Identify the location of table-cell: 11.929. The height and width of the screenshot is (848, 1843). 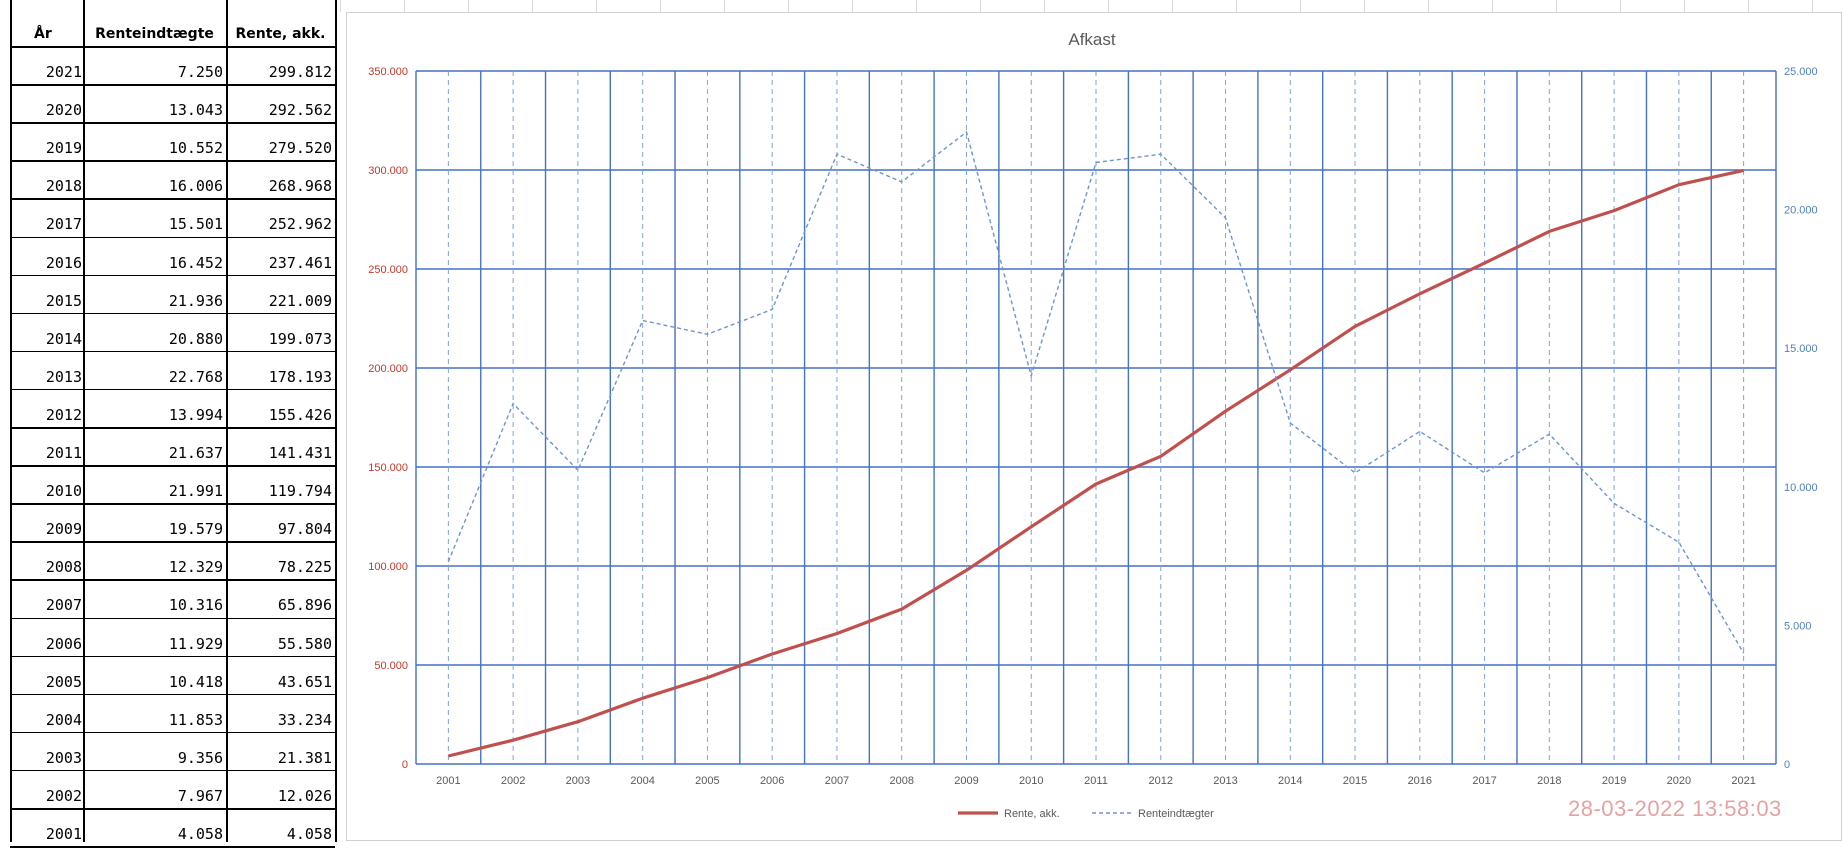
(195, 643).